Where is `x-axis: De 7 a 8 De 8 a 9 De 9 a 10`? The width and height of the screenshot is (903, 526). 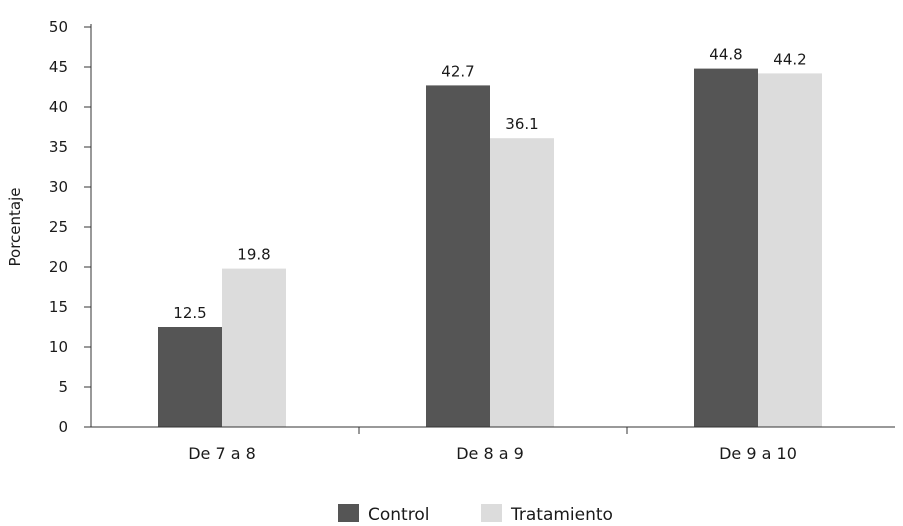 x-axis: De 7 a 8 De 8 a 9 De 9 a 10 is located at coordinates (493, 444).